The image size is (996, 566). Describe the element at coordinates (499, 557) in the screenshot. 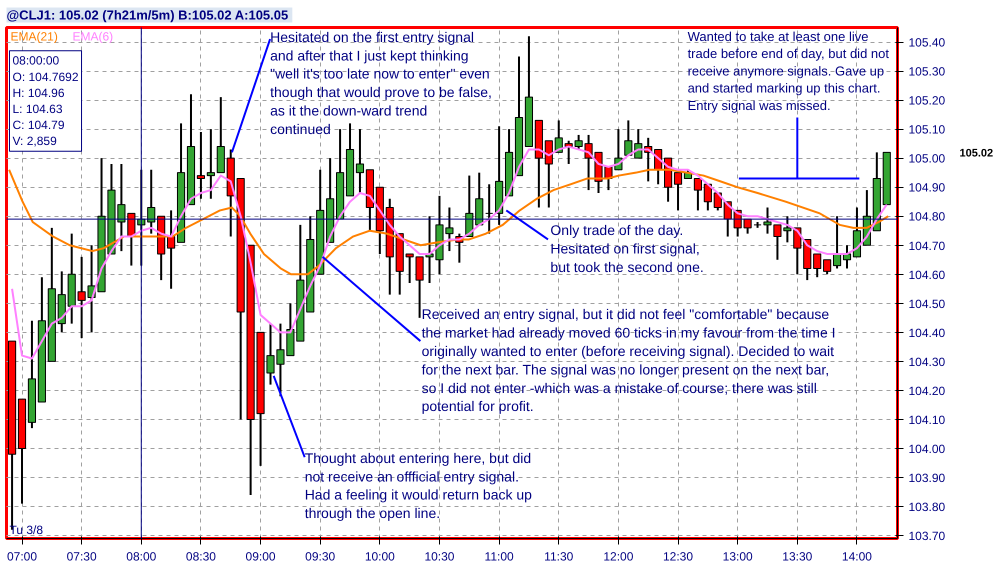

I see `x-tick-label: 11:00` at that location.